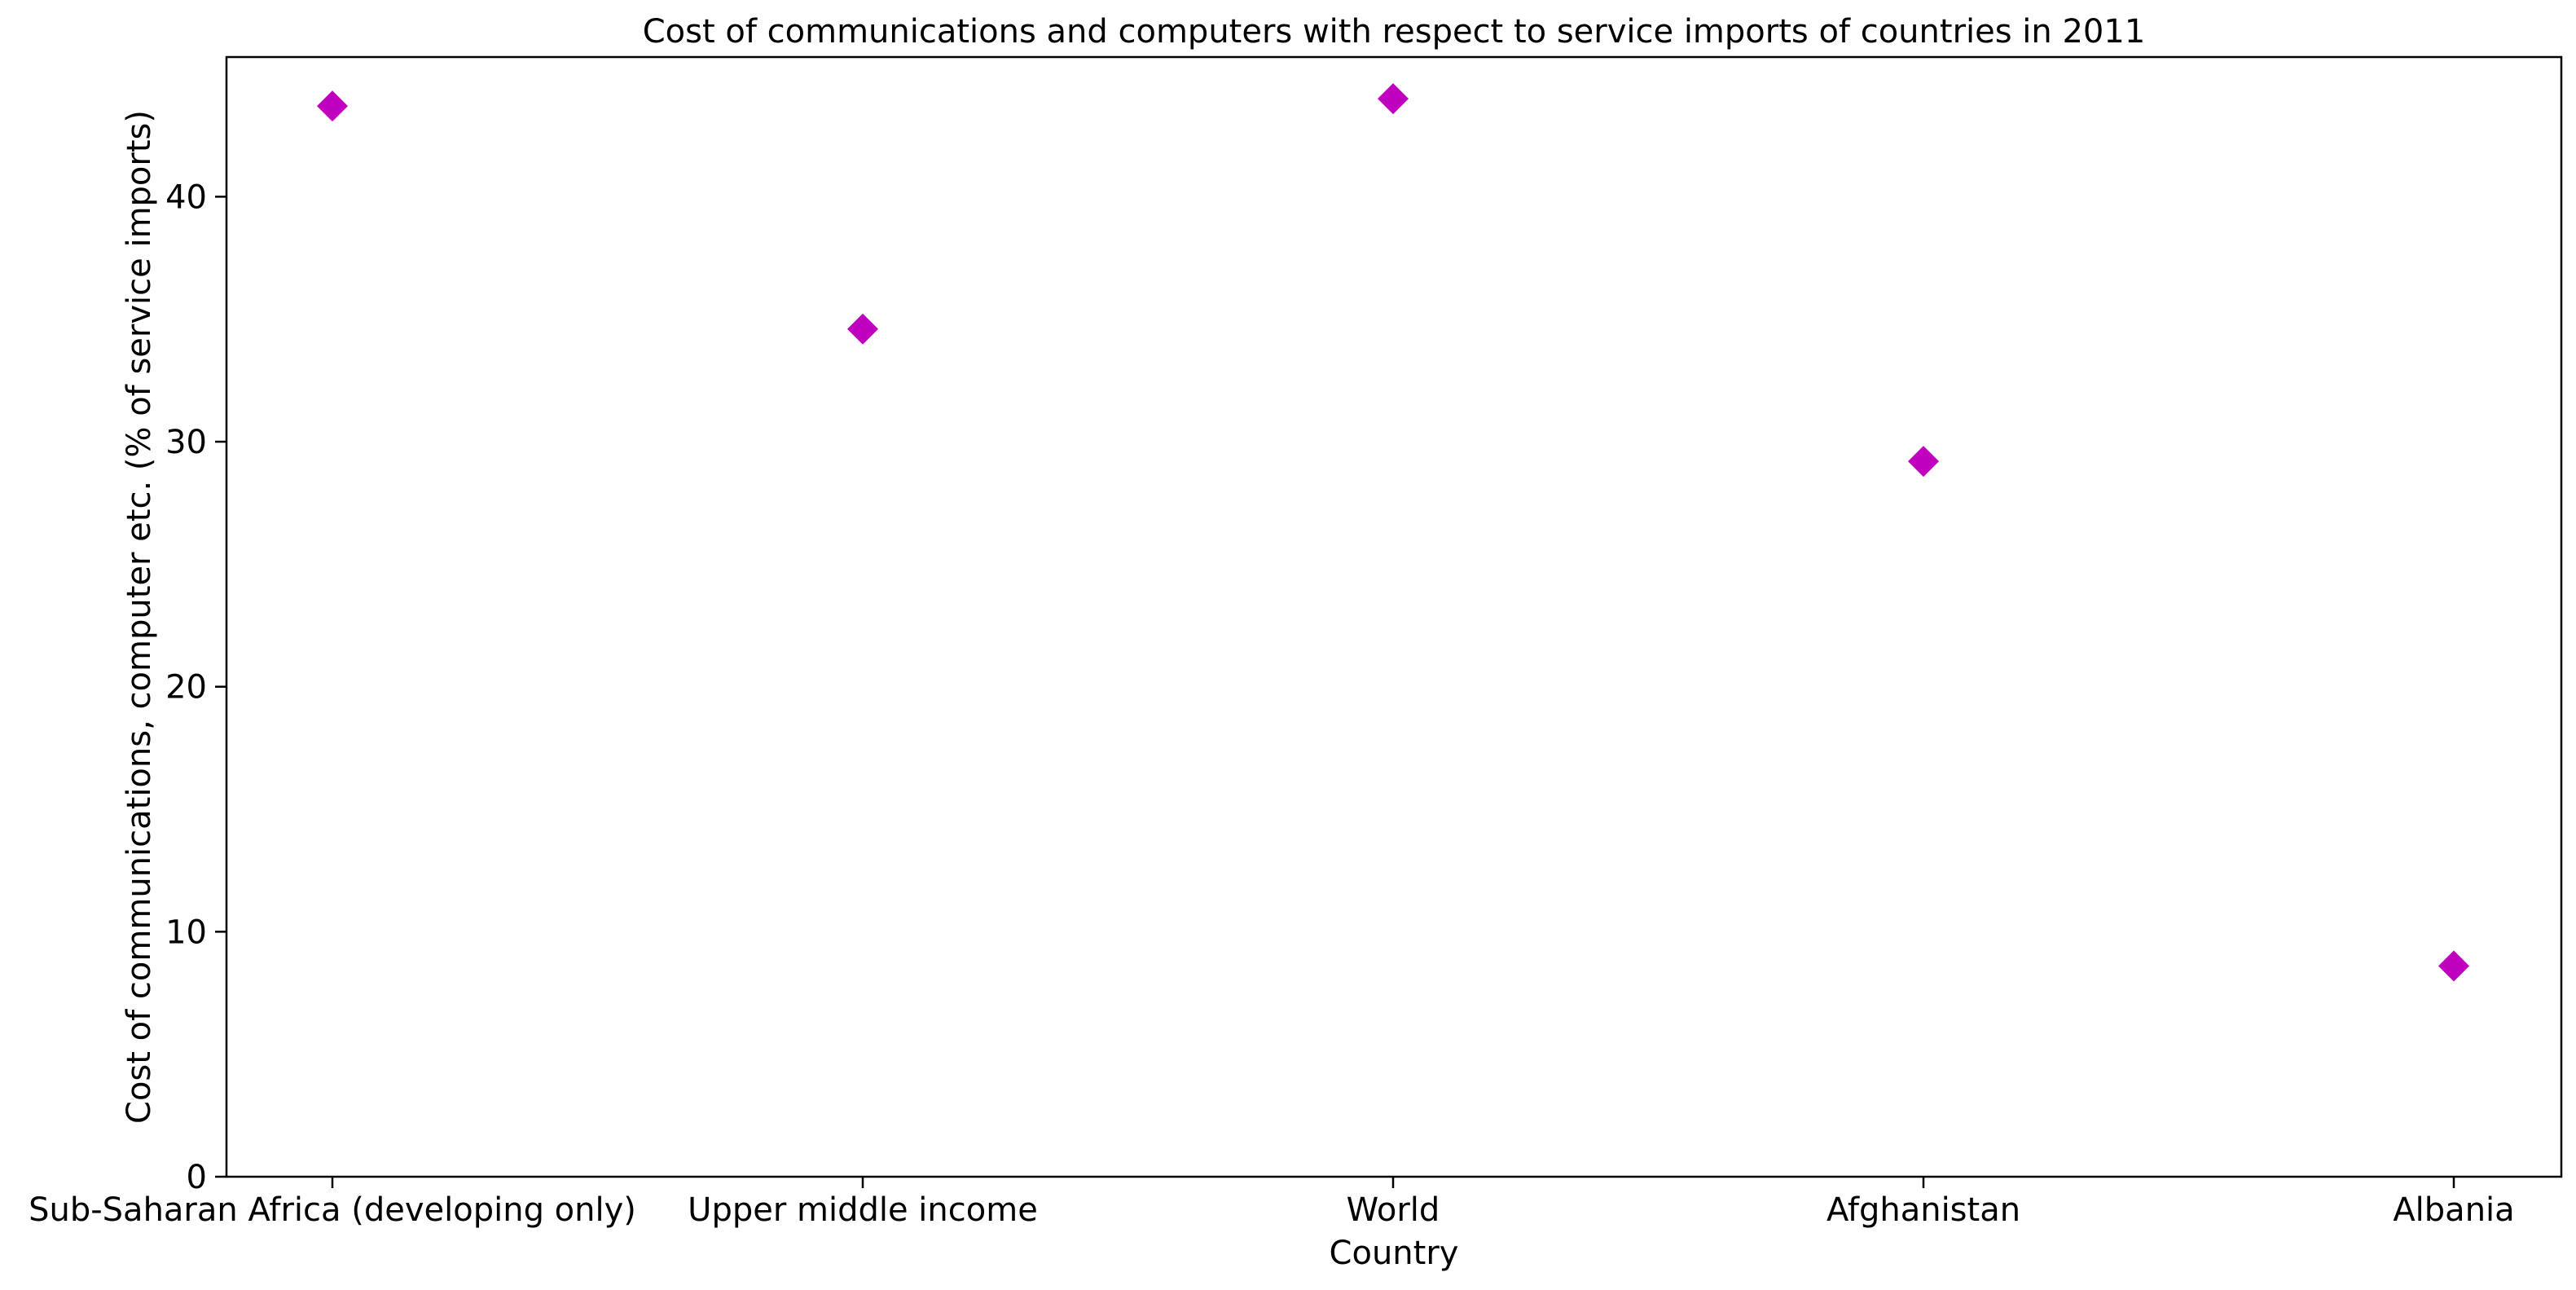 The width and height of the screenshot is (2576, 1290). Describe the element at coordinates (186, 933) in the screenshot. I see `y-tick-label: 10` at that location.